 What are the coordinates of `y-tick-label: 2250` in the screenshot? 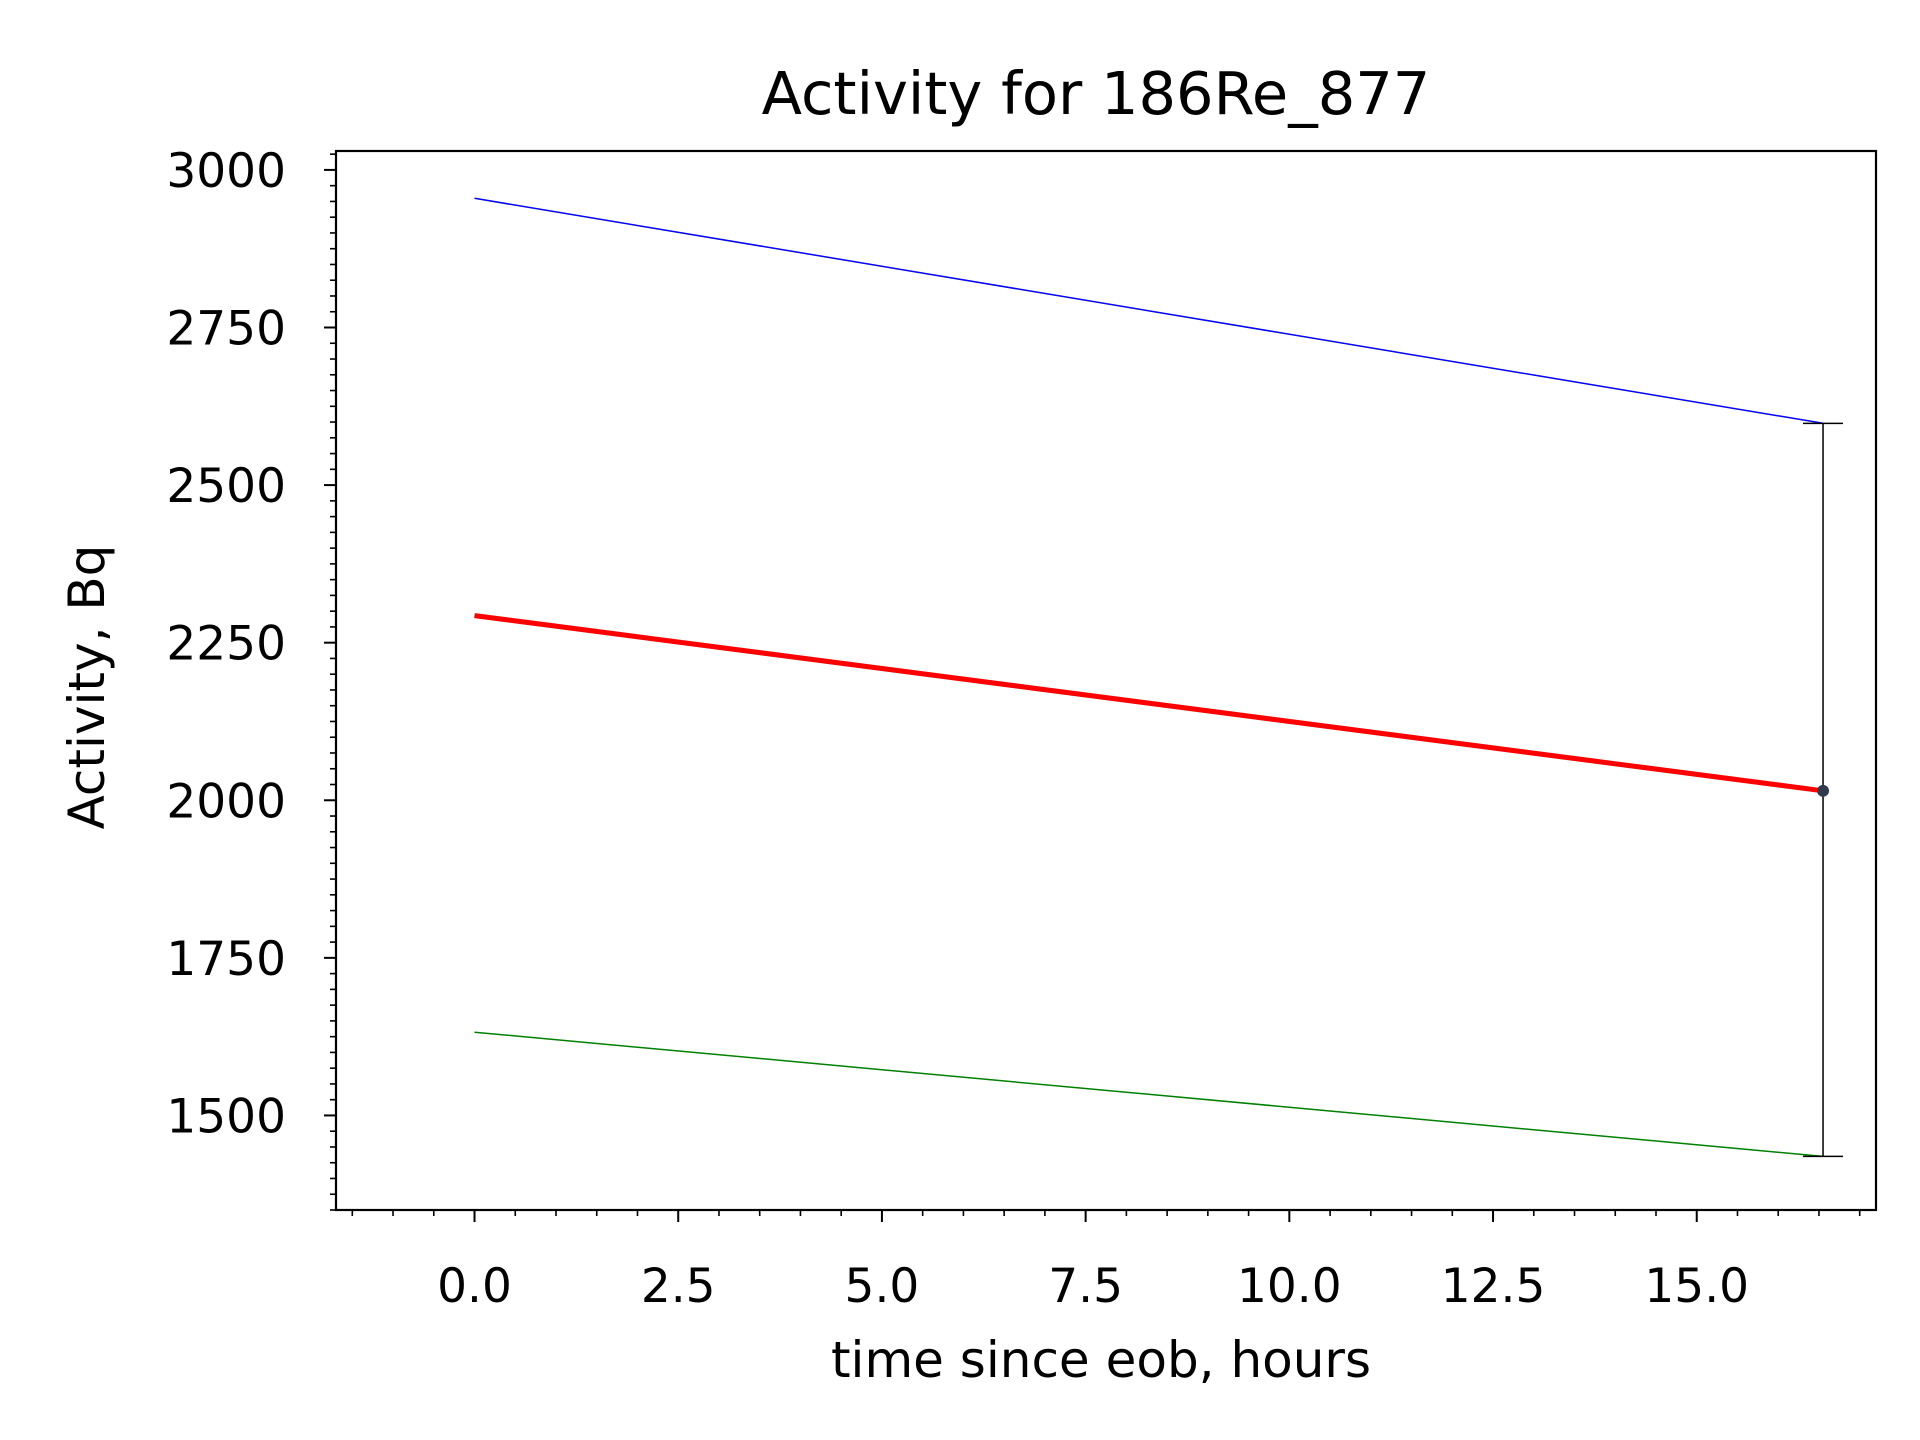 It's located at (226, 644).